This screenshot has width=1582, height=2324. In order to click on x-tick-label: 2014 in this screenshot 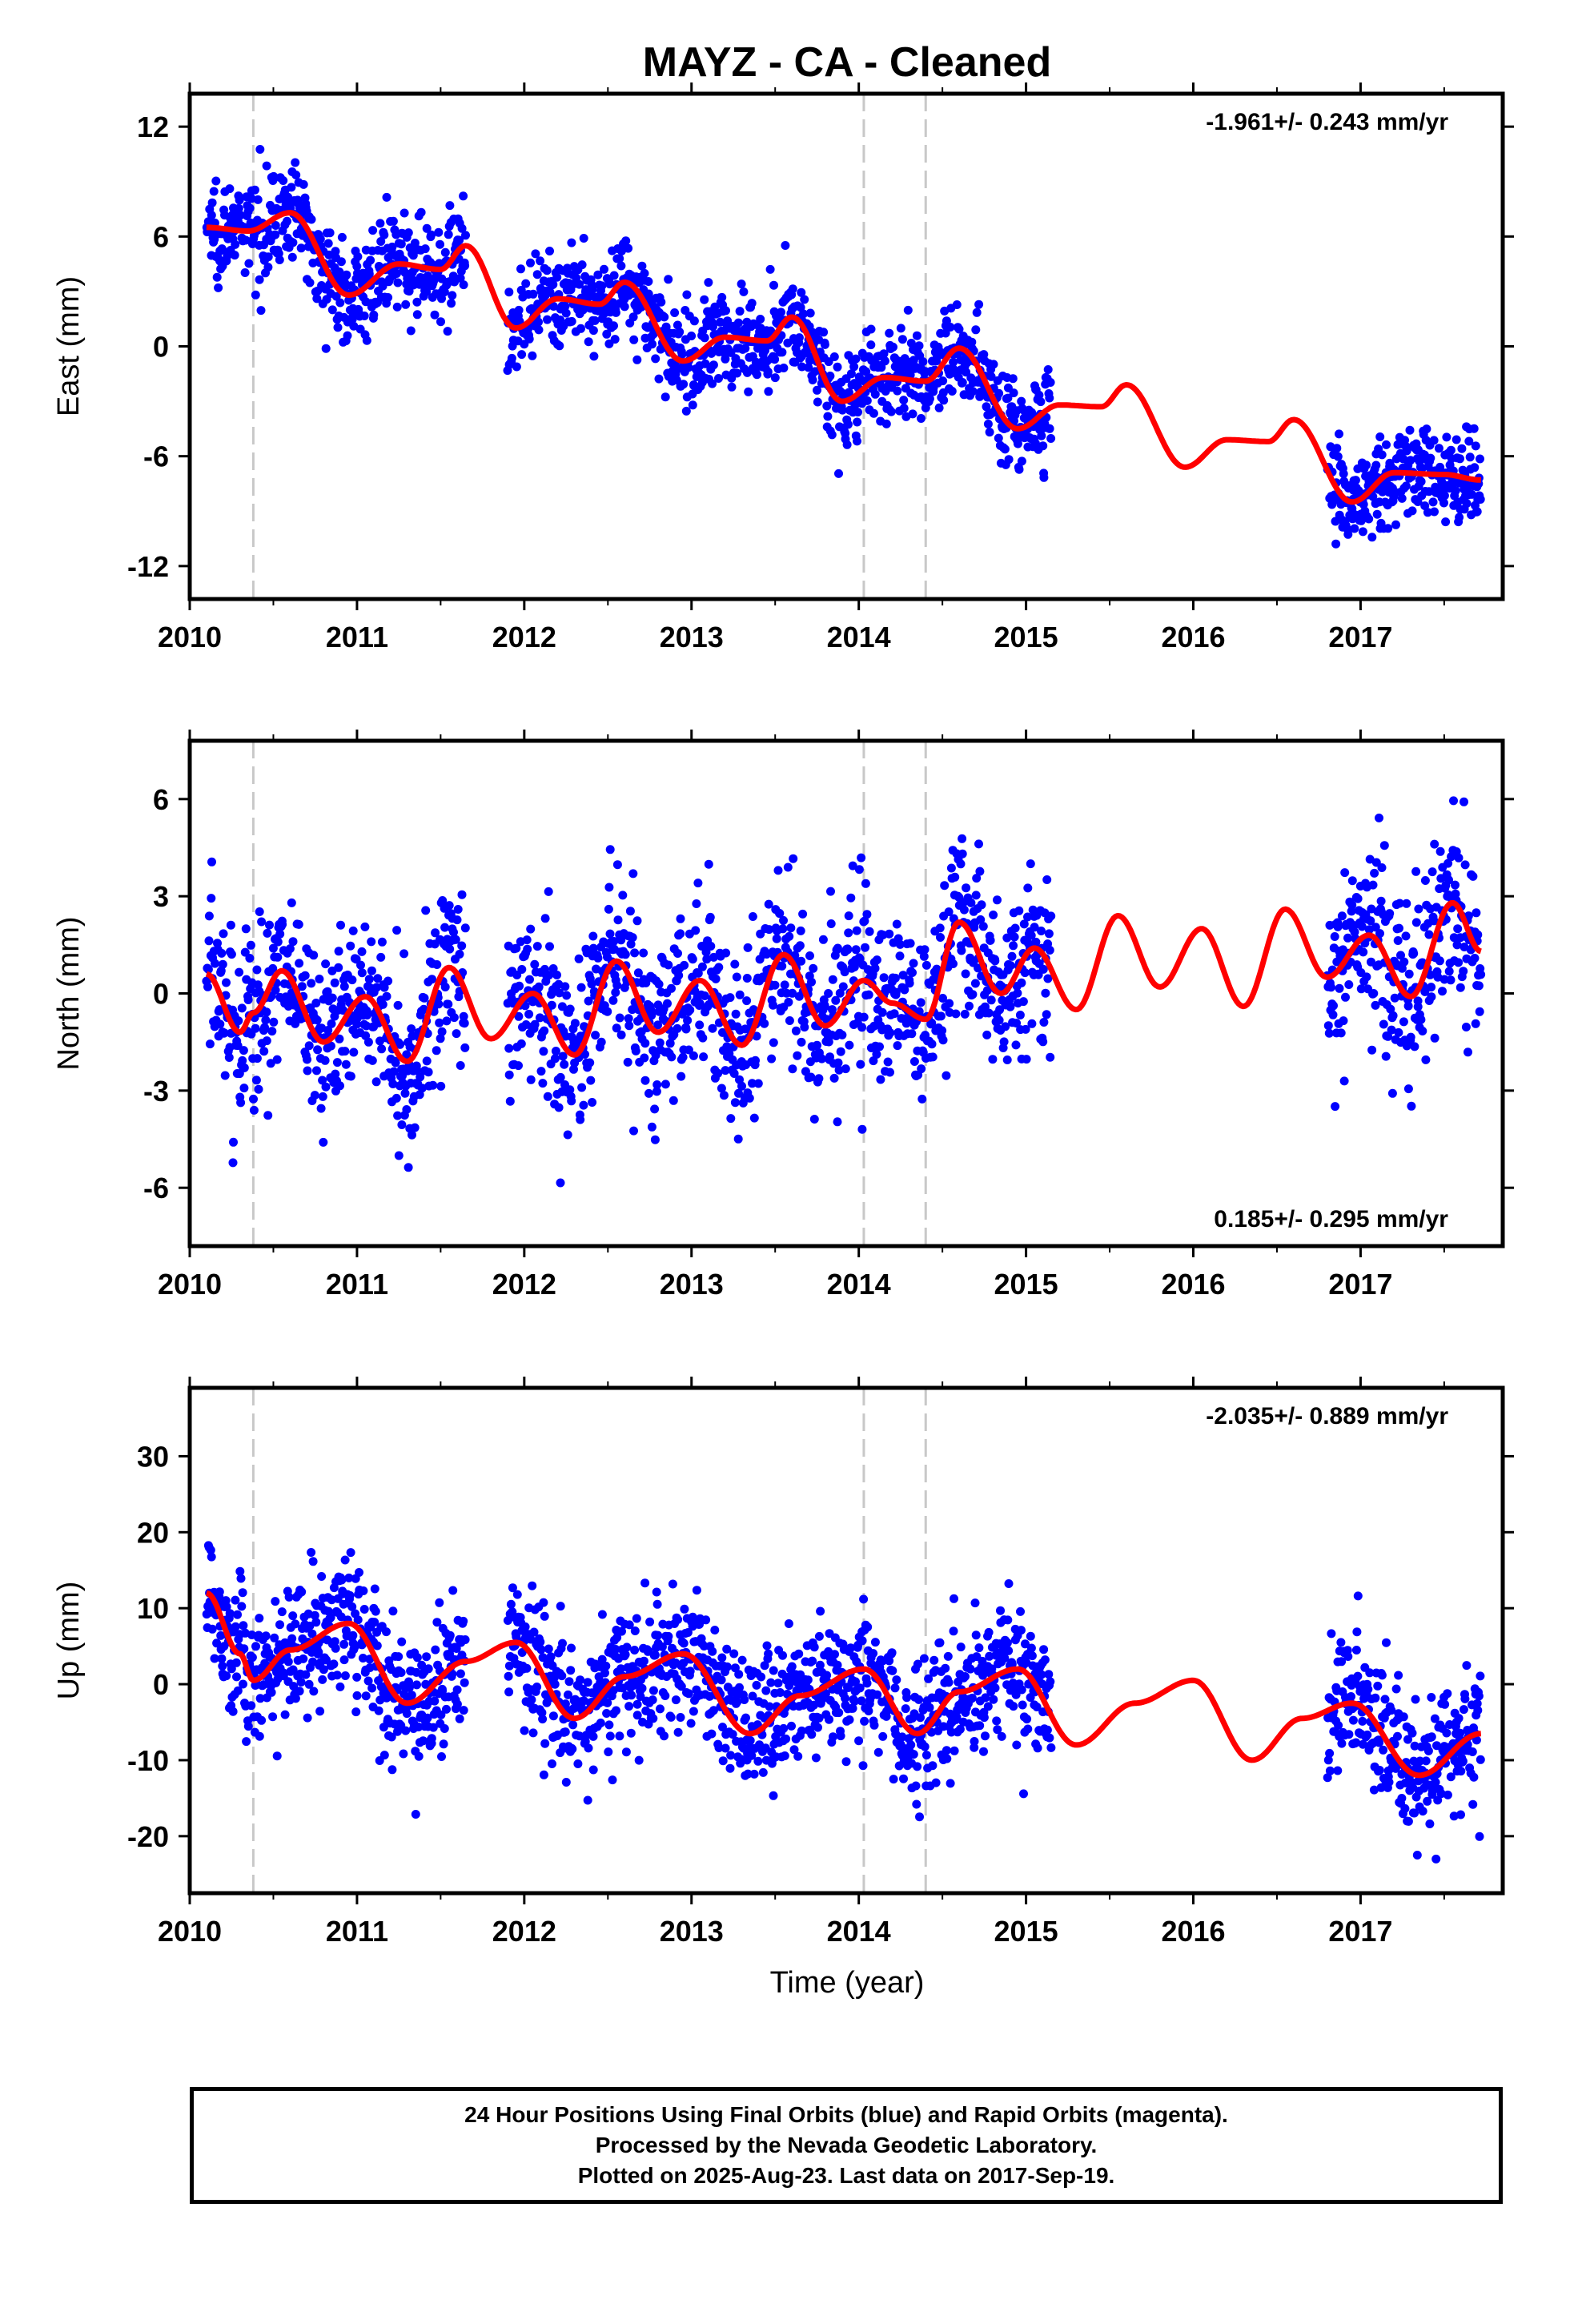, I will do `click(859, 637)`.